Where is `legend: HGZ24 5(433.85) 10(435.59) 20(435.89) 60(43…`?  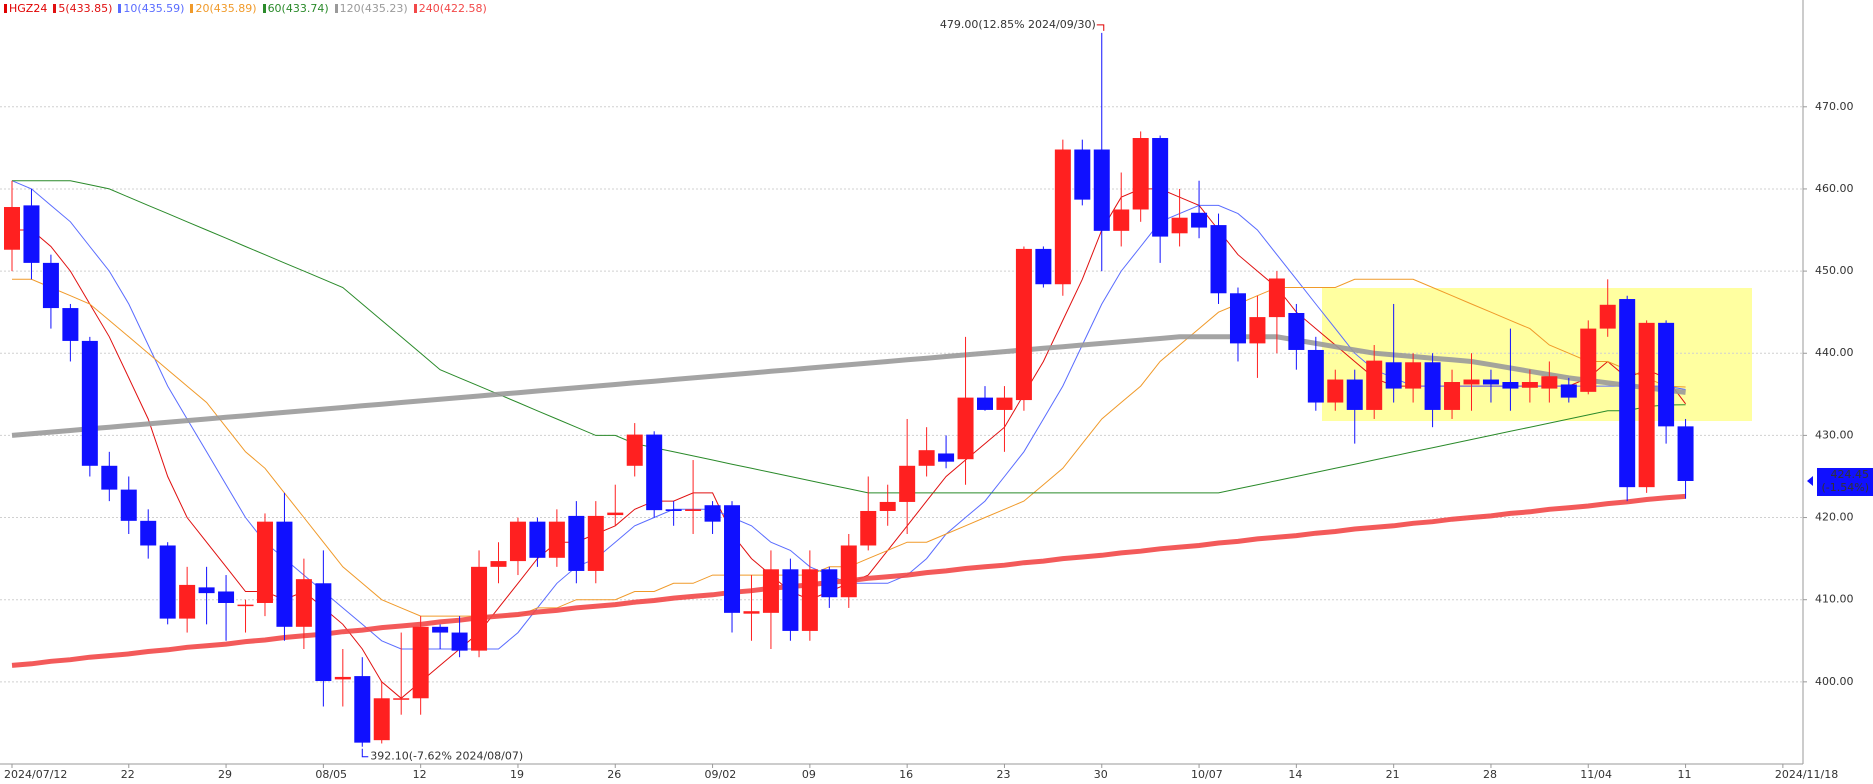
legend: HGZ24 5(433.85) 10(435.59) 20(435.89) 60(43… is located at coordinates (245, 8).